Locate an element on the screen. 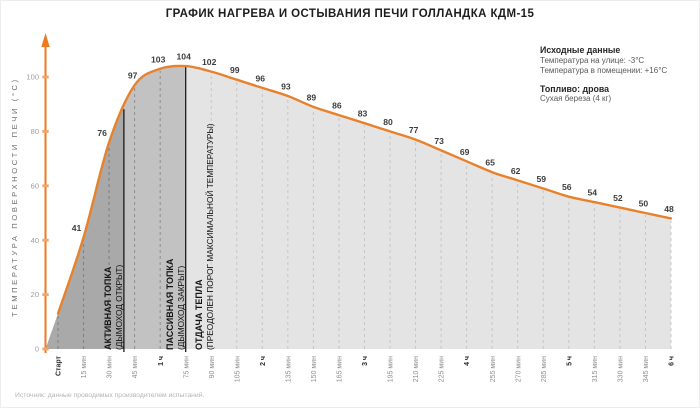  title-bold: ПЕЧИ ГОЛЛАНДКА КДМ-15 is located at coordinates (454, 14).